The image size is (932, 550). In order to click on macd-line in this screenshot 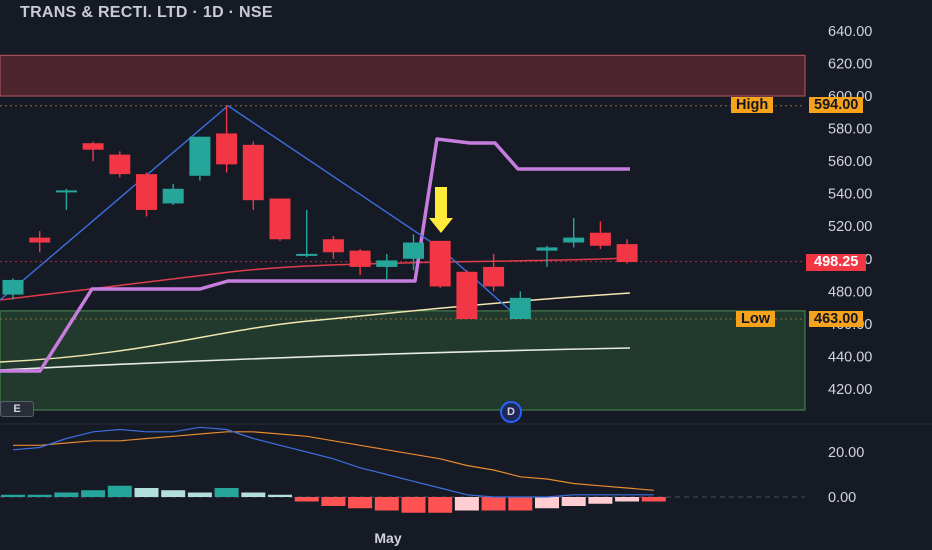, I will do `click(333, 462)`.